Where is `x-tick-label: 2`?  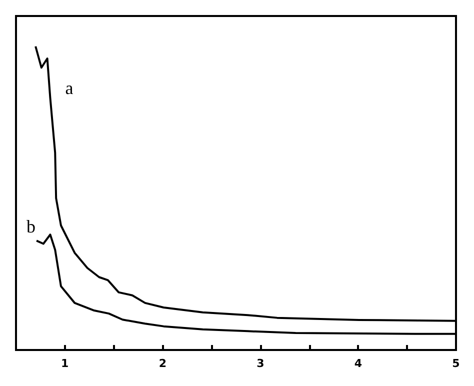
x-tick-label: 2 is located at coordinates (162, 363).